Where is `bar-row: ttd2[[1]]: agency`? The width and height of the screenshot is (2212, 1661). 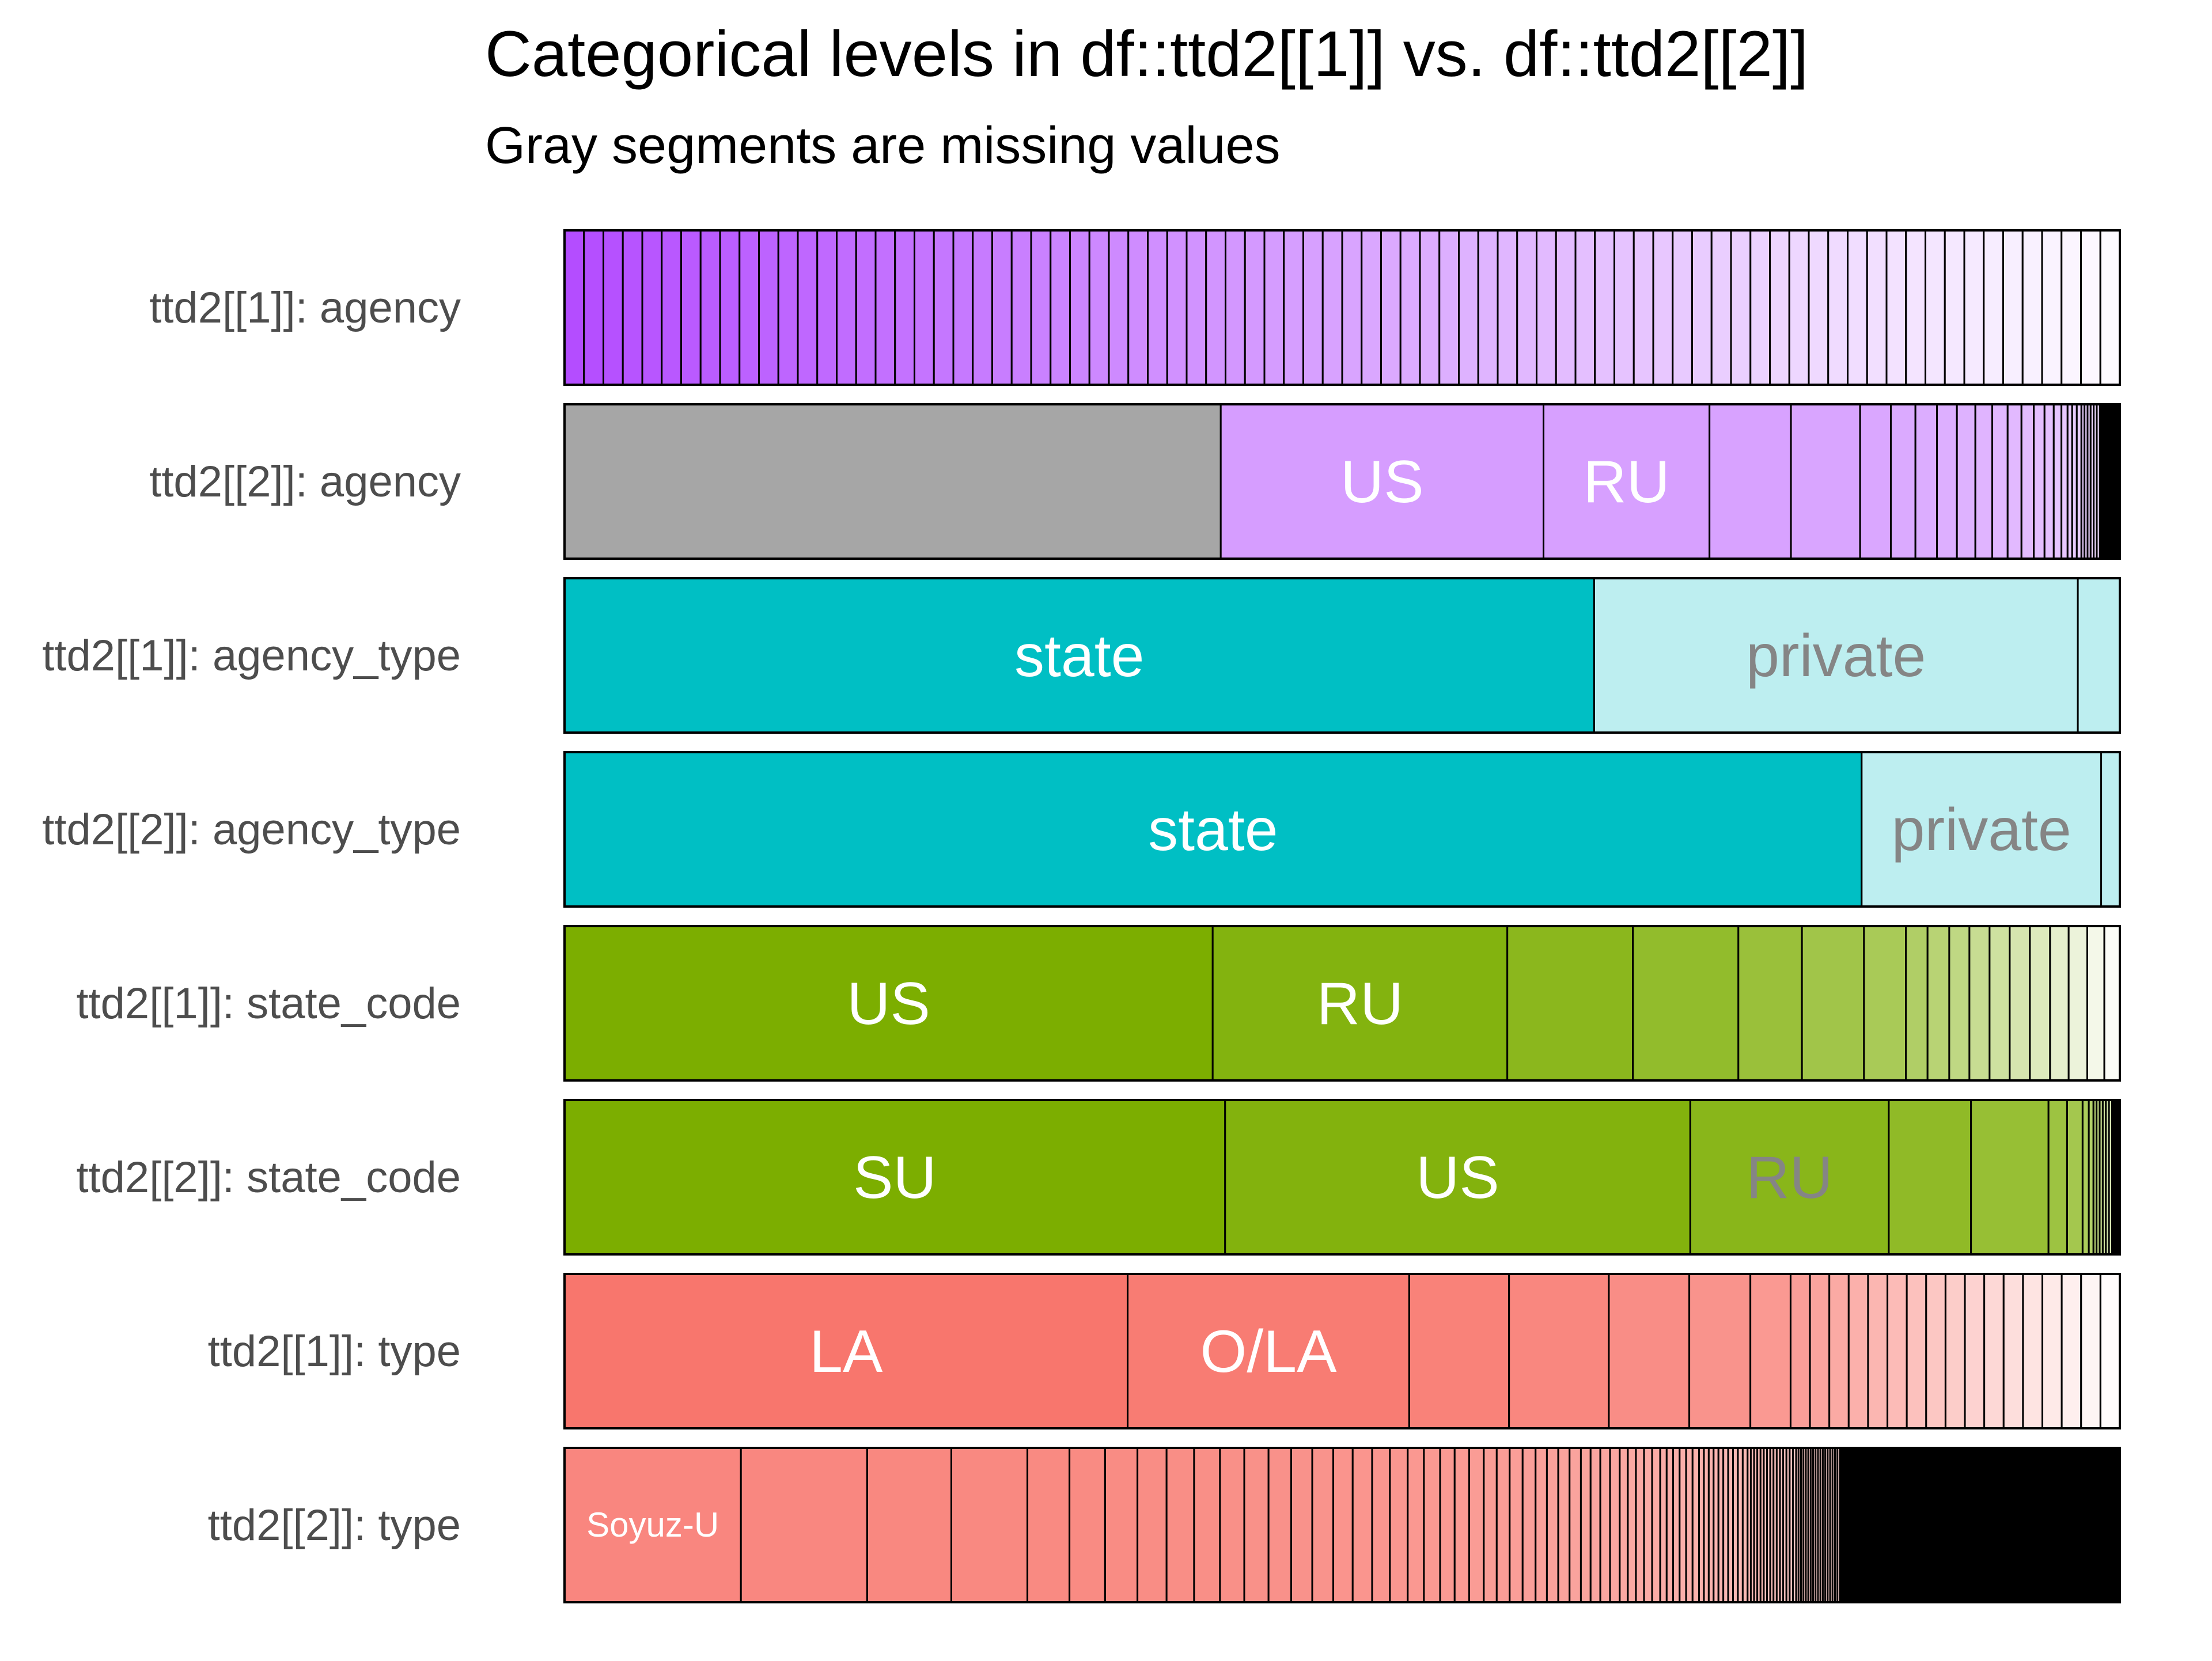
bar-row: ttd2[[1]]: agency is located at coordinates (1135, 307).